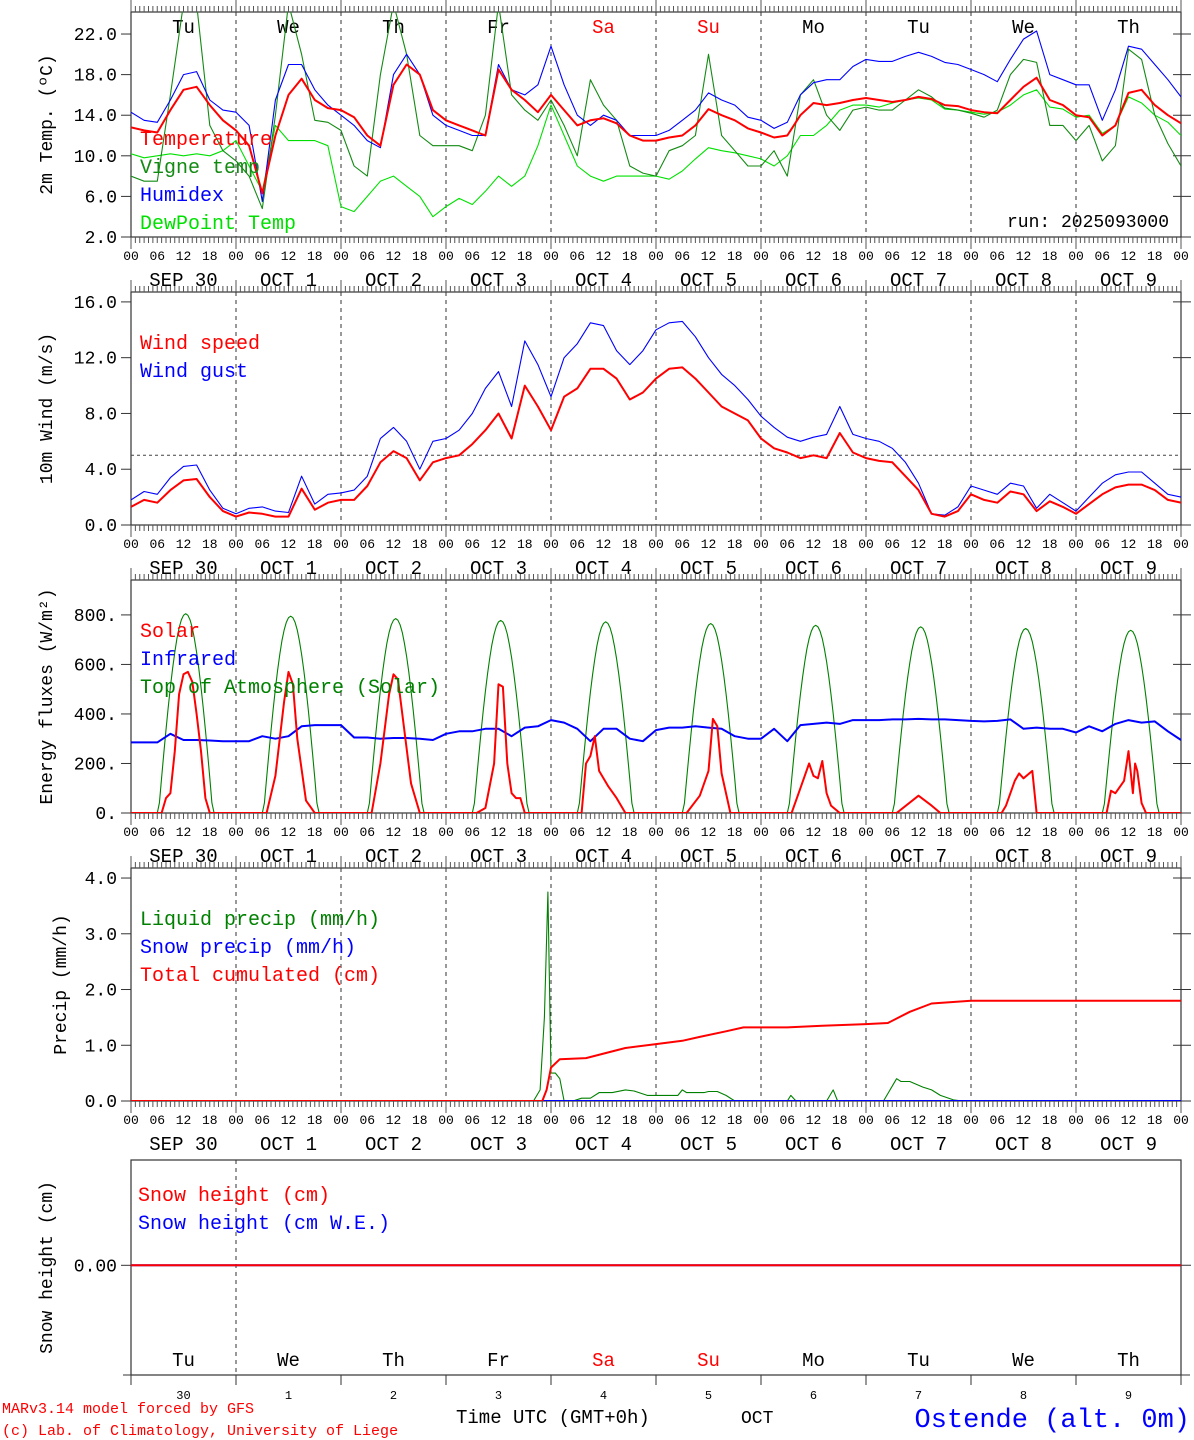  I want to click on model-credit: MARv3.14 model forced by GFS, so click(128, 1409).